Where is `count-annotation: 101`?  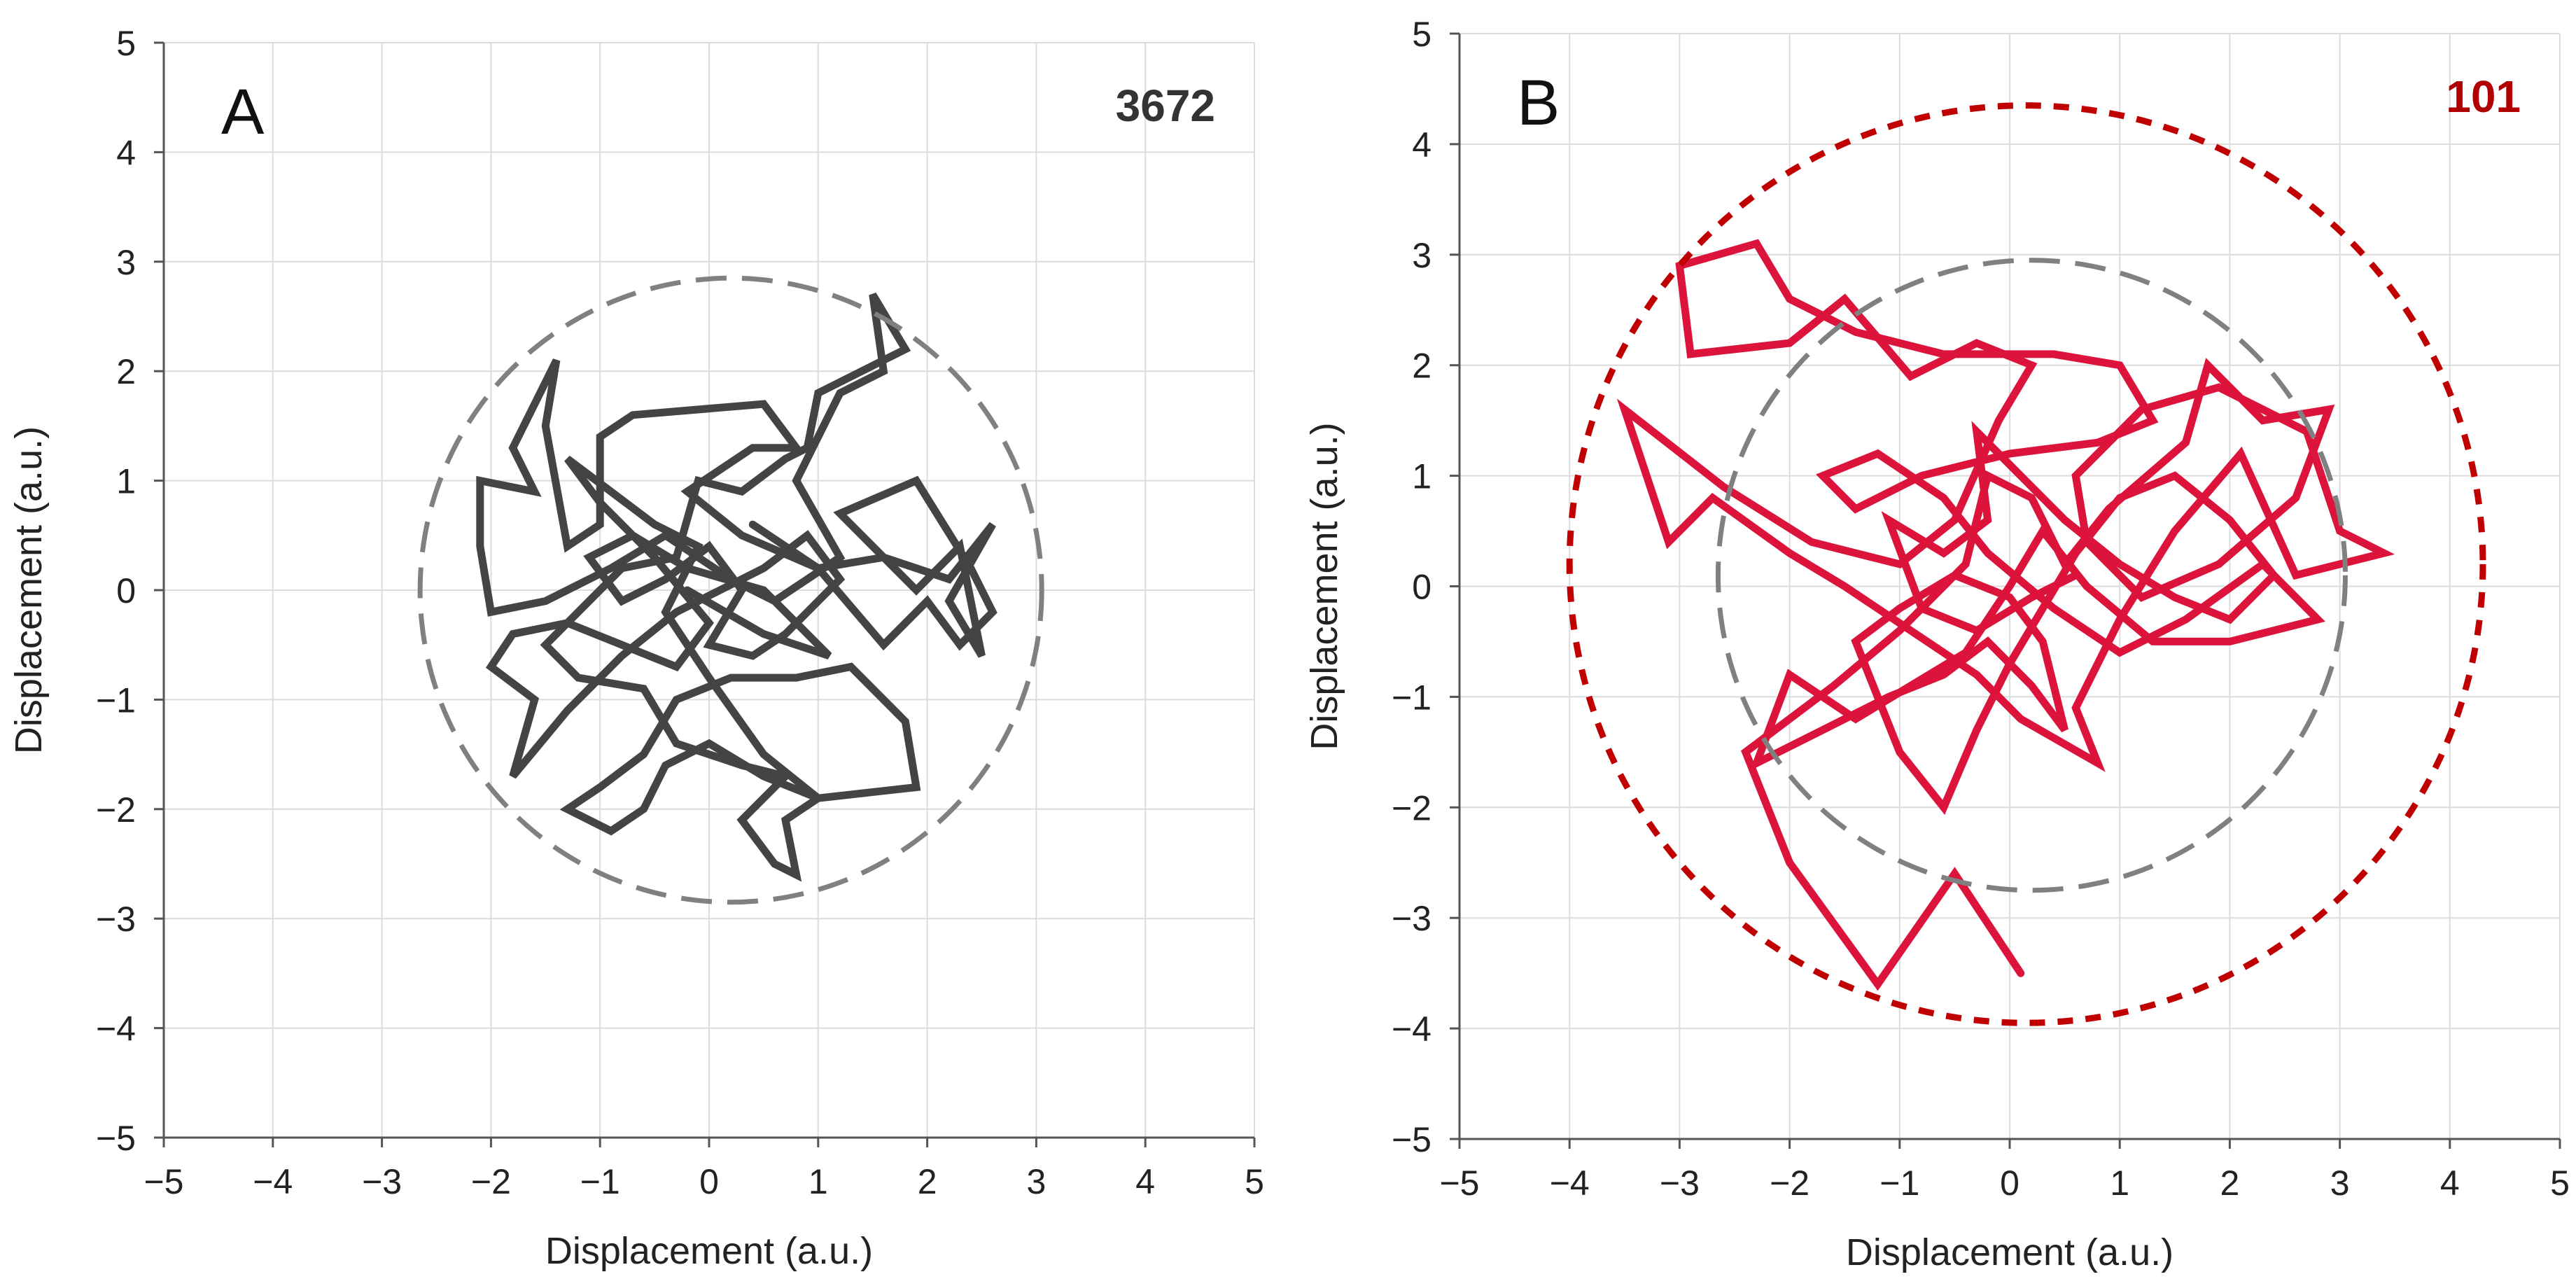
count-annotation: 101 is located at coordinates (2483, 96).